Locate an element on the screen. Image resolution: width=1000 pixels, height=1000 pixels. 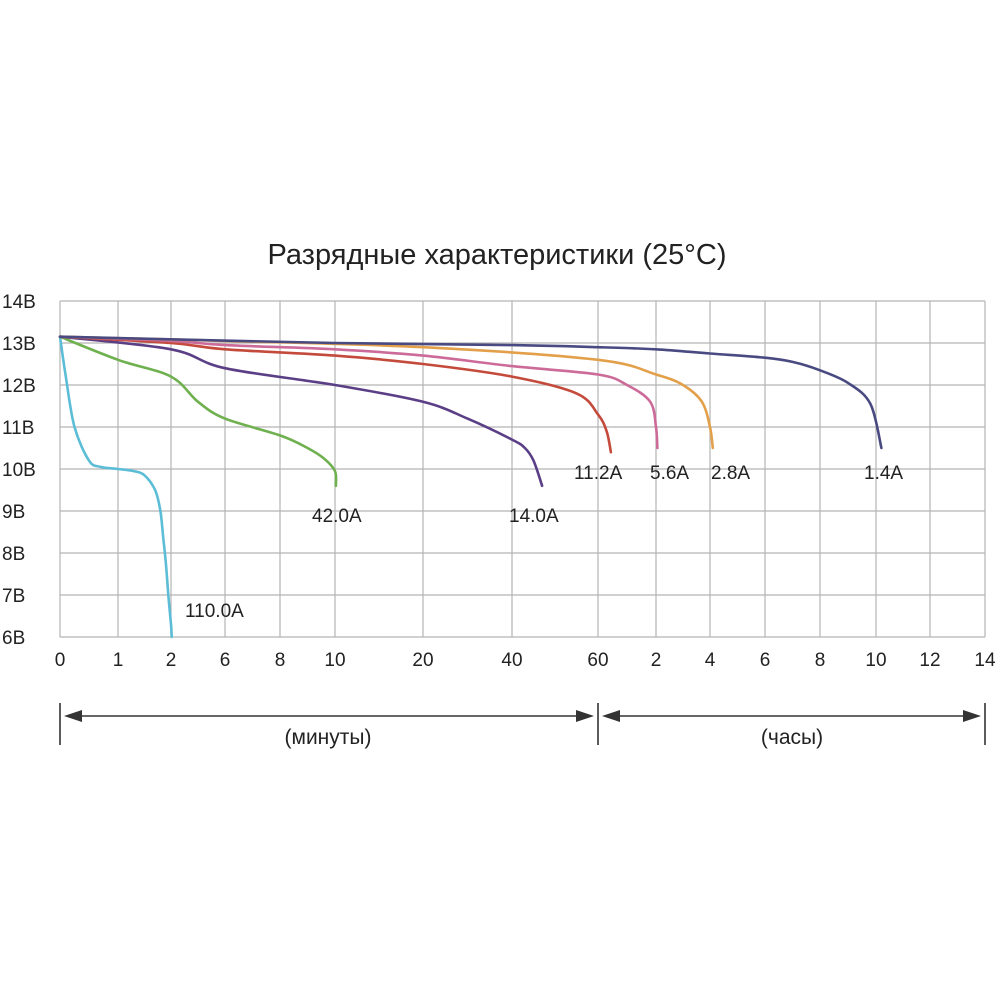
series-line-11.2А is located at coordinates (335, 394).